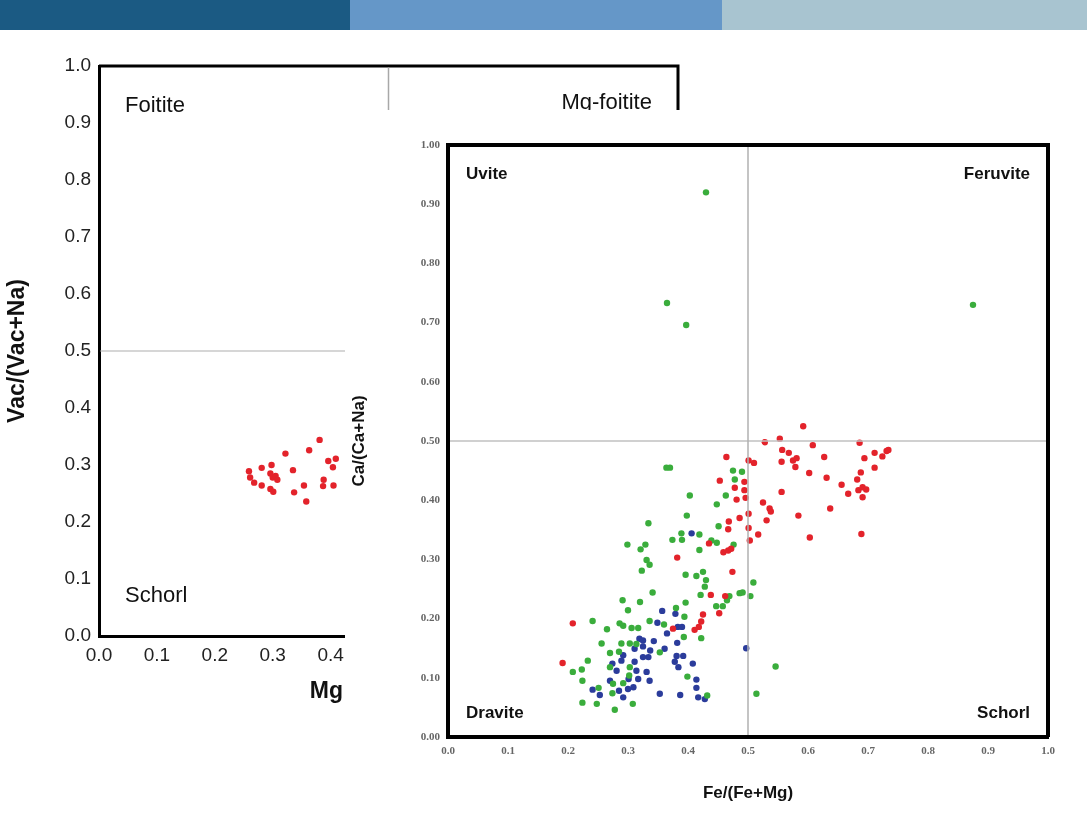 The image size is (1087, 815). Describe the element at coordinates (77, 635) in the screenshot. I see `y-tick-label: 0.0` at that location.